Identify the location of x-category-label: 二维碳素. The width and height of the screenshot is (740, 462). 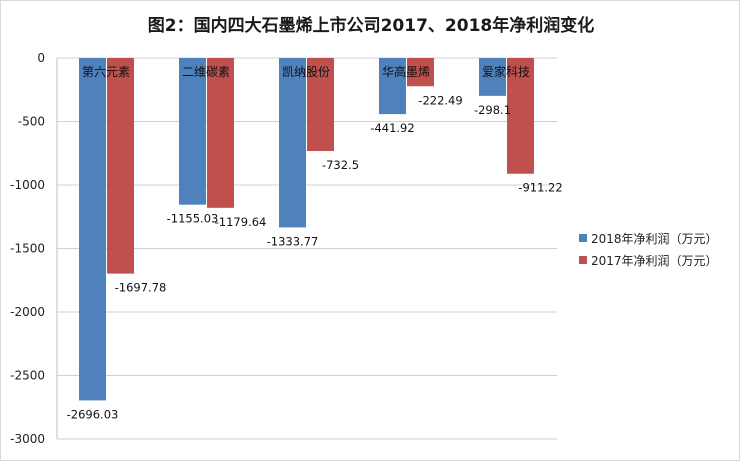
(206, 72).